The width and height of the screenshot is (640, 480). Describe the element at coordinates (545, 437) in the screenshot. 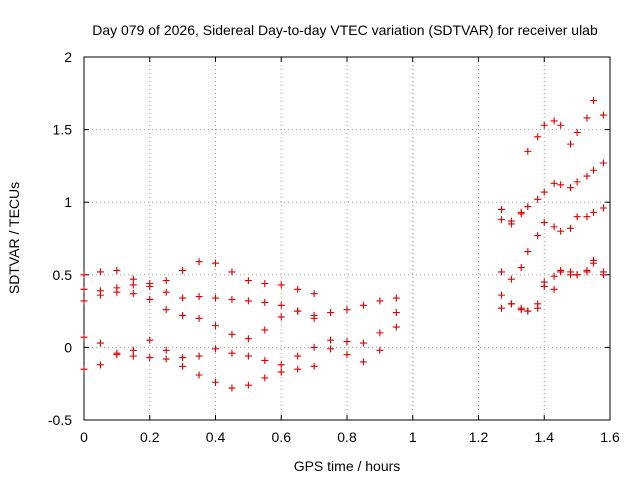

I see `x-tick-label: 1.4` at that location.